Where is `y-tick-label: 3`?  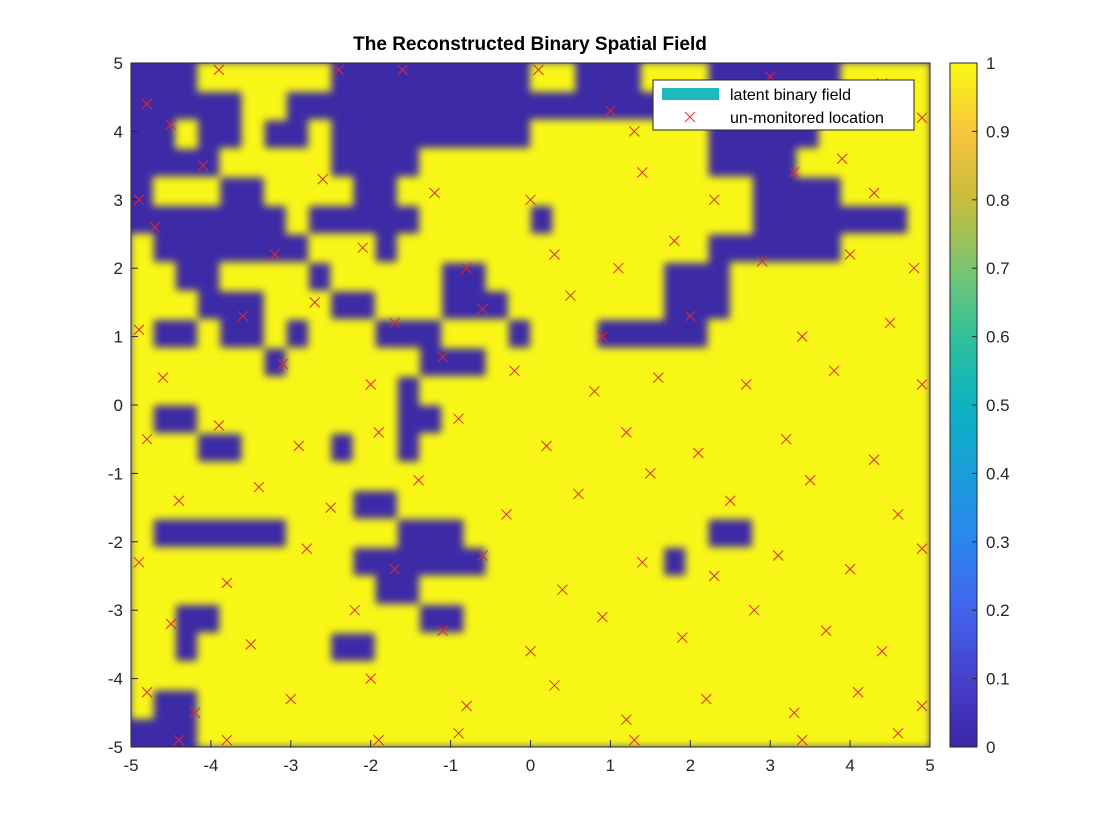 y-tick-label: 3 is located at coordinates (118, 200).